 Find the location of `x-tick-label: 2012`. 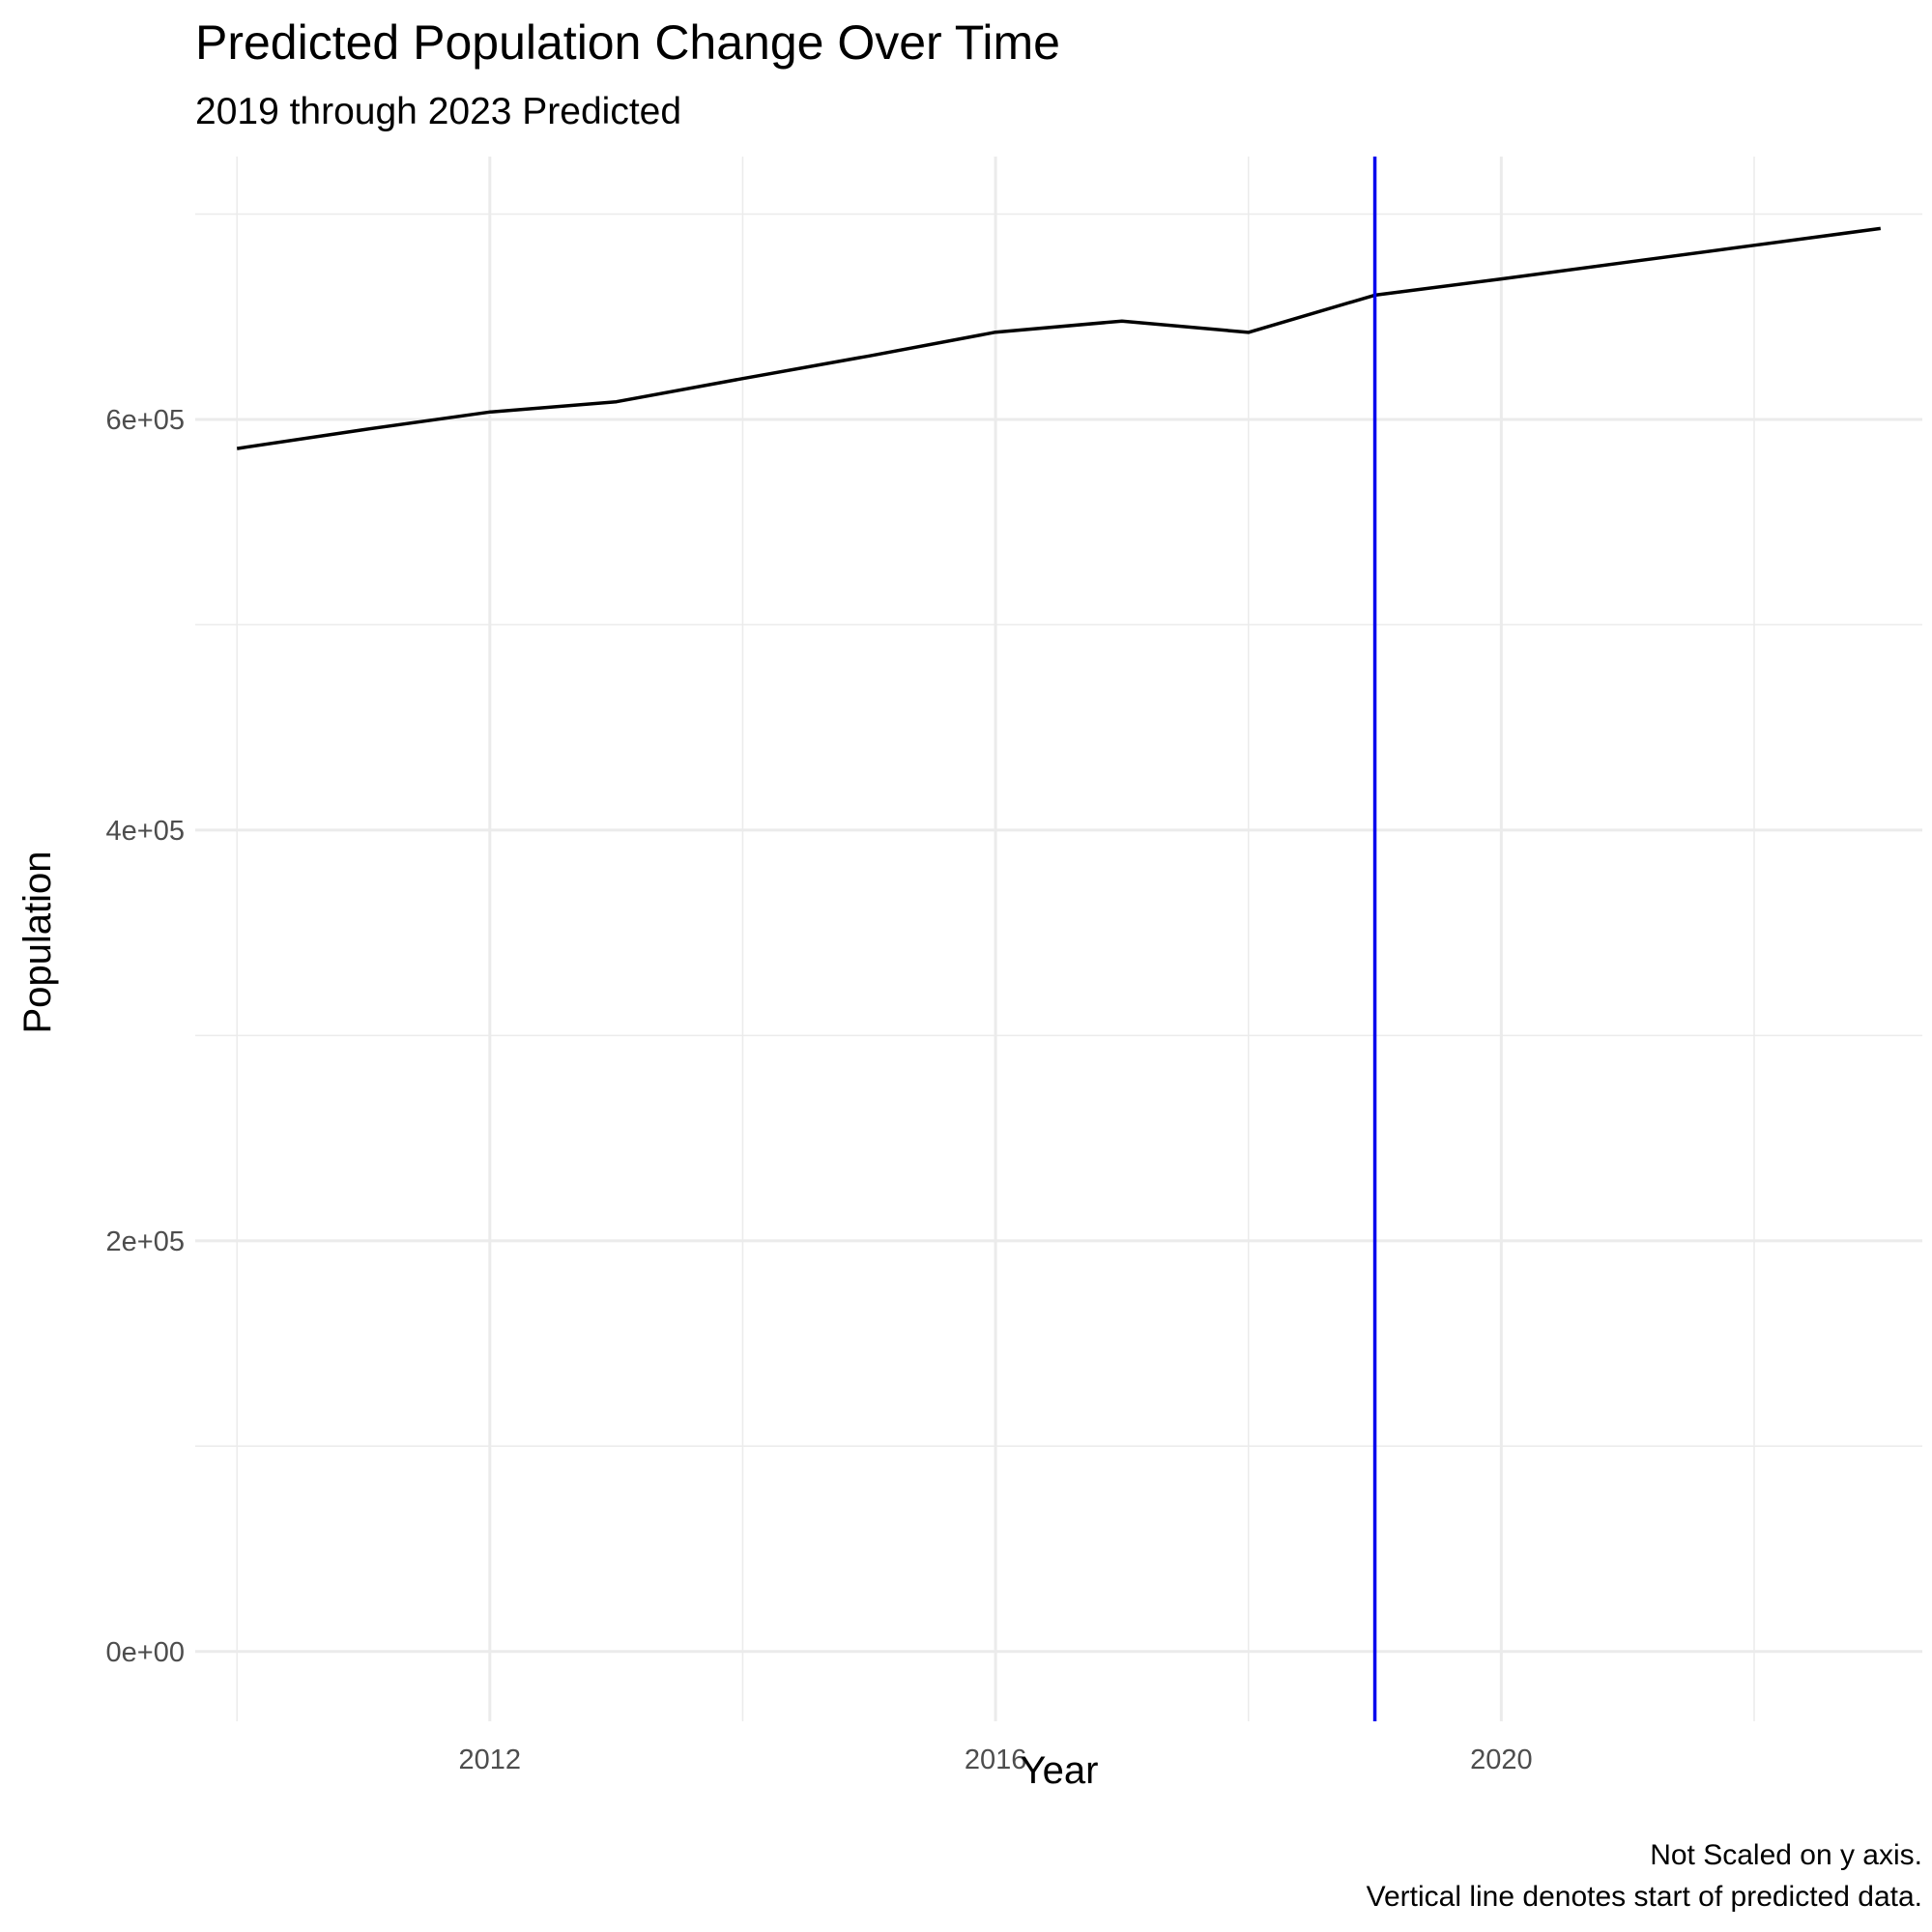

x-tick-label: 2012 is located at coordinates (490, 1760).